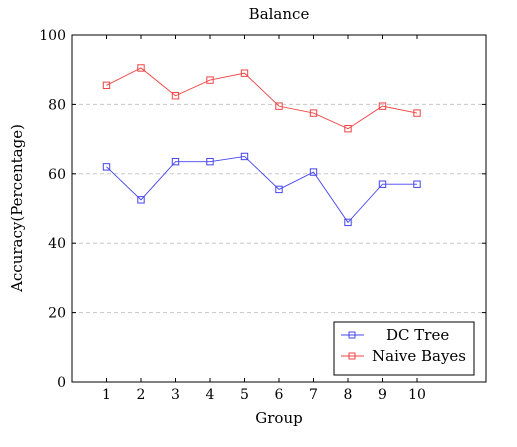  What do you see at coordinates (419, 356) in the screenshot?
I see `legend-label-naive-bayes: Naive Bayes` at bounding box center [419, 356].